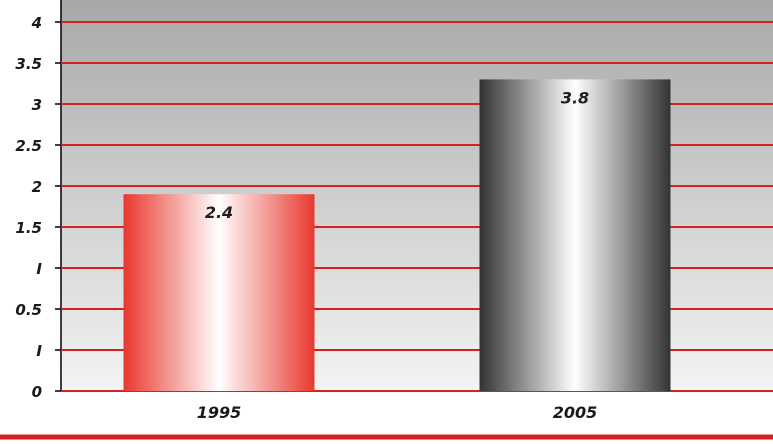  Describe the element at coordinates (575, 412) in the screenshot. I see `x-category-label: 2005` at that location.